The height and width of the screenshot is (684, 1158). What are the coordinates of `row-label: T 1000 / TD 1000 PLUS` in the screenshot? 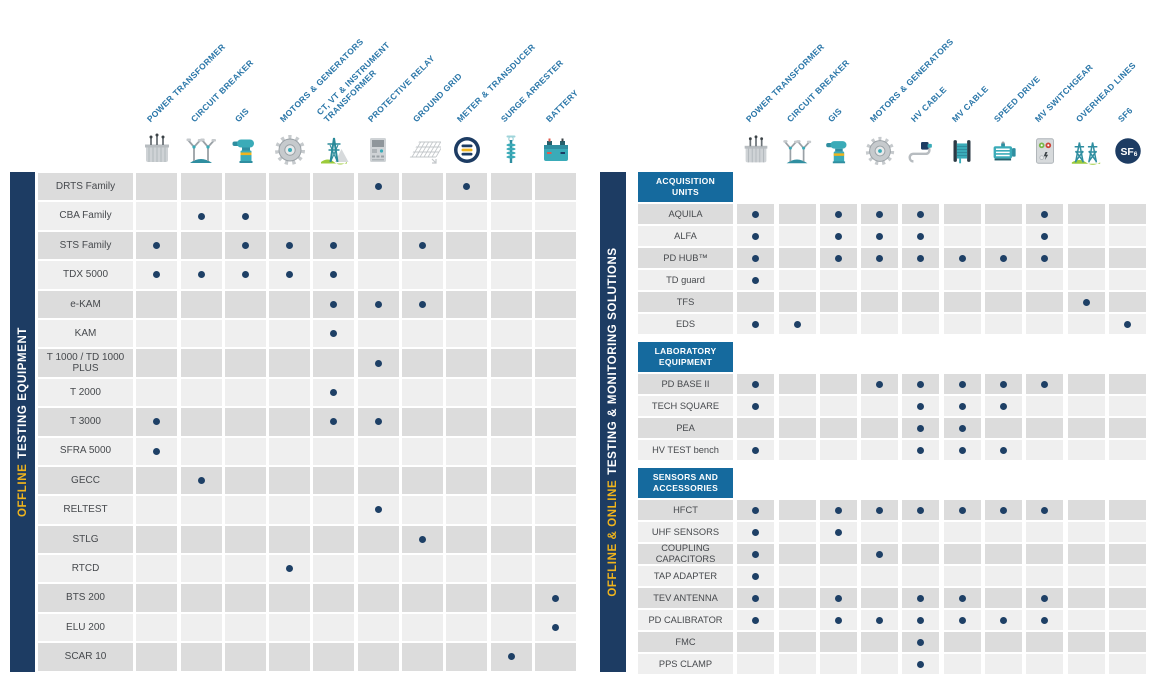 It's located at (85, 363).